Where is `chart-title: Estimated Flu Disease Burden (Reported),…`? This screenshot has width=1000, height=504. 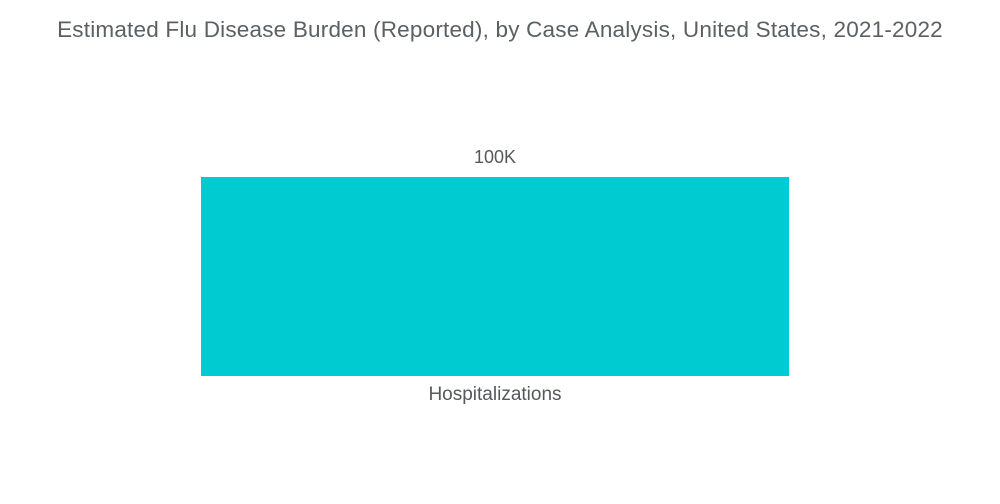
chart-title: Estimated Flu Disease Burden (Reported),… is located at coordinates (500, 29).